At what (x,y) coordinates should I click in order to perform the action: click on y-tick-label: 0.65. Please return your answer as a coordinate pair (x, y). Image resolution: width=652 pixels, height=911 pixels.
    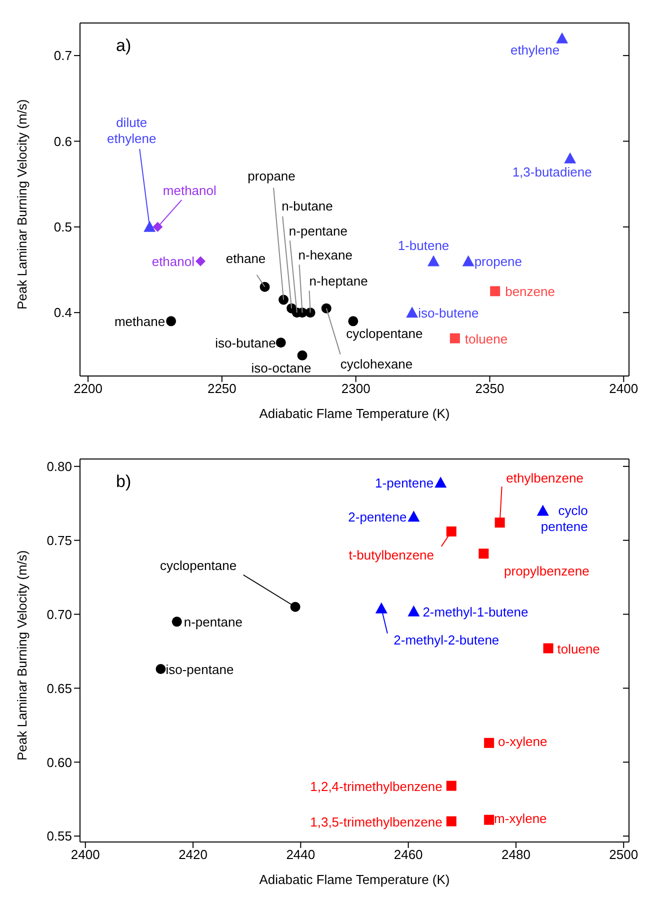
    Looking at the image, I should click on (59, 688).